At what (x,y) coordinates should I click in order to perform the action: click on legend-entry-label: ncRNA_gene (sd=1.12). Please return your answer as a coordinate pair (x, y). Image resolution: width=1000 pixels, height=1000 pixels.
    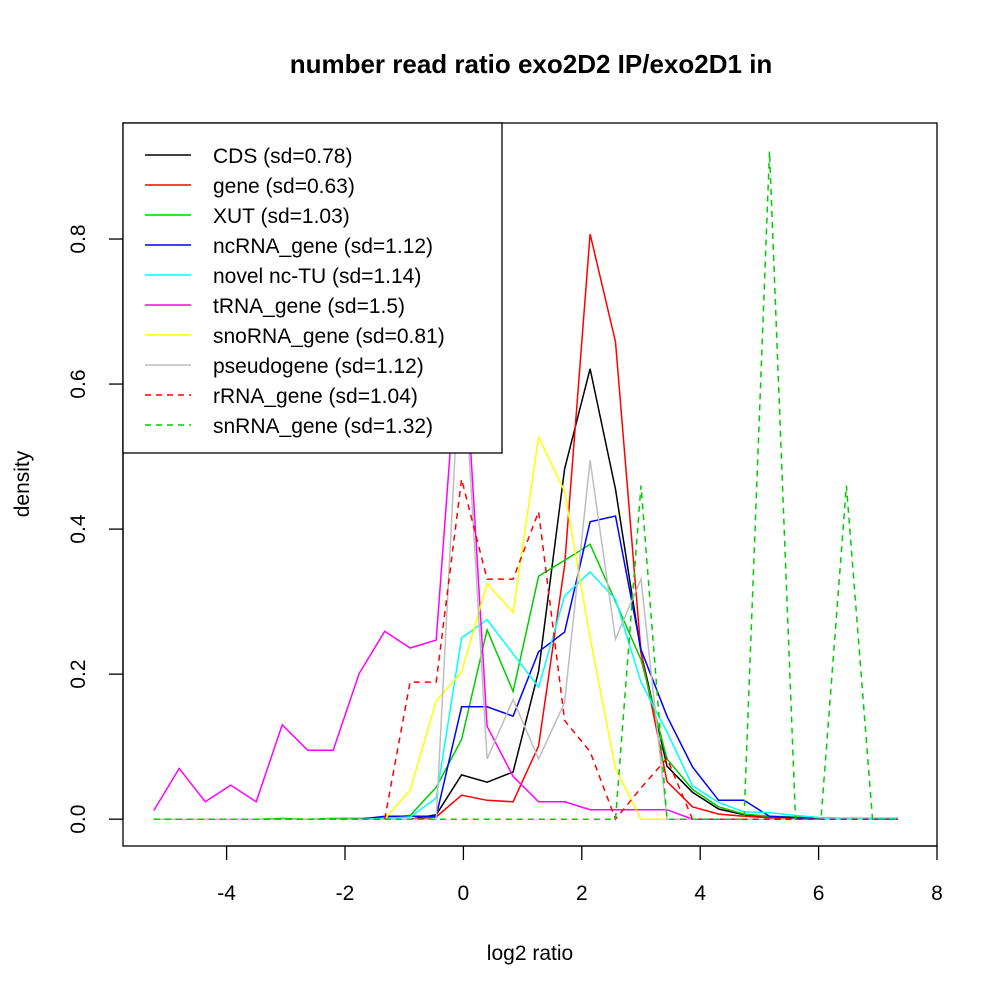
    Looking at the image, I should click on (323, 246).